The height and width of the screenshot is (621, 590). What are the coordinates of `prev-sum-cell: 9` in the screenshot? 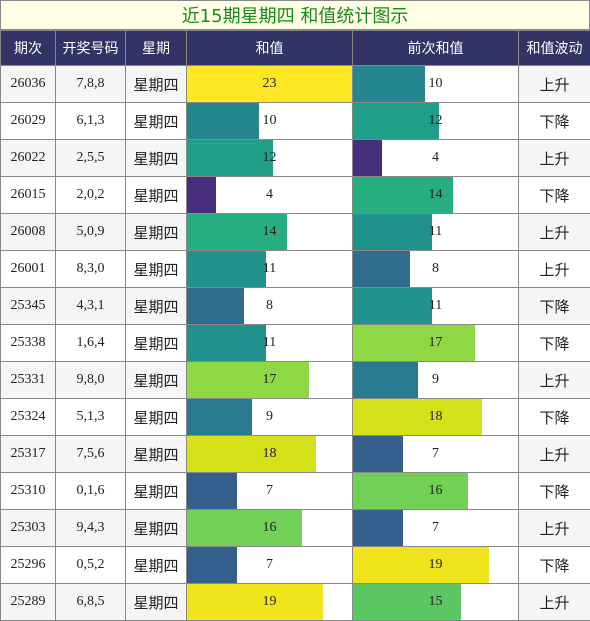 It's located at (436, 380).